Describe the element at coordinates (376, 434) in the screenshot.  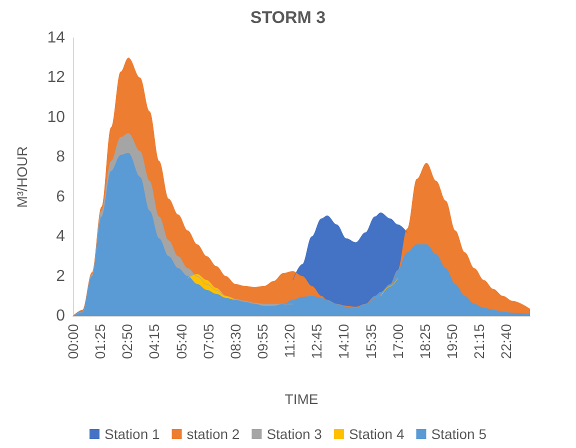
I see `legend-label: Station 4` at that location.